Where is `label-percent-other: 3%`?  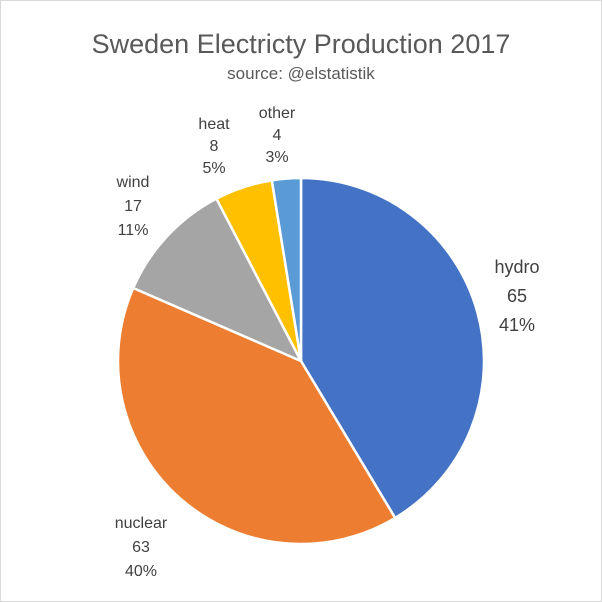
label-percent-other: 3% is located at coordinates (276, 157).